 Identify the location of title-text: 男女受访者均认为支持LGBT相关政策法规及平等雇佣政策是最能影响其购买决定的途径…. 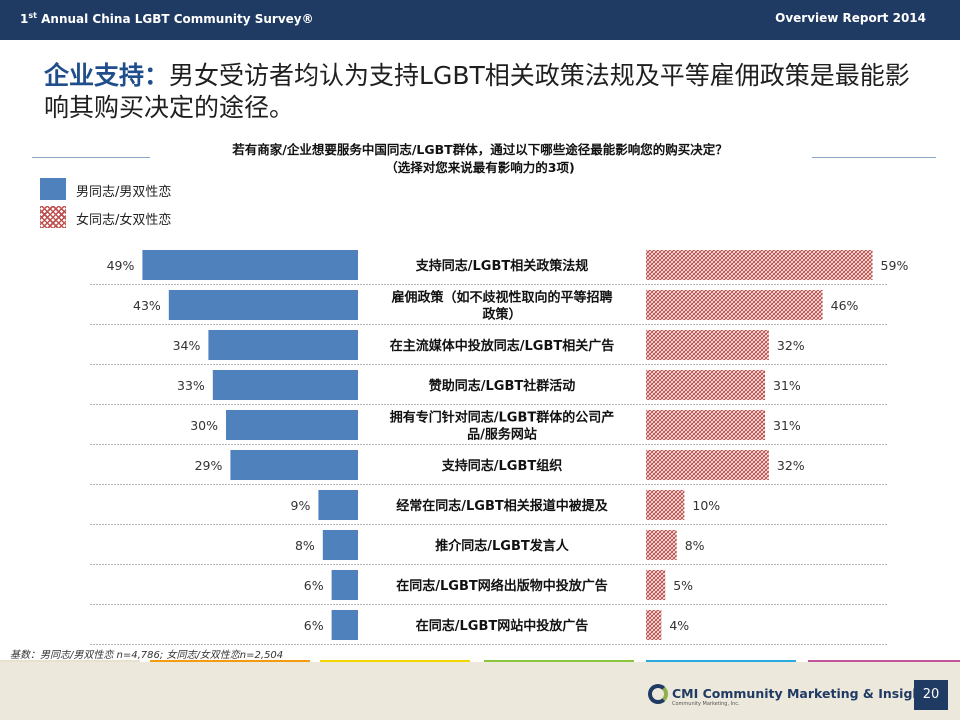
(477, 91).